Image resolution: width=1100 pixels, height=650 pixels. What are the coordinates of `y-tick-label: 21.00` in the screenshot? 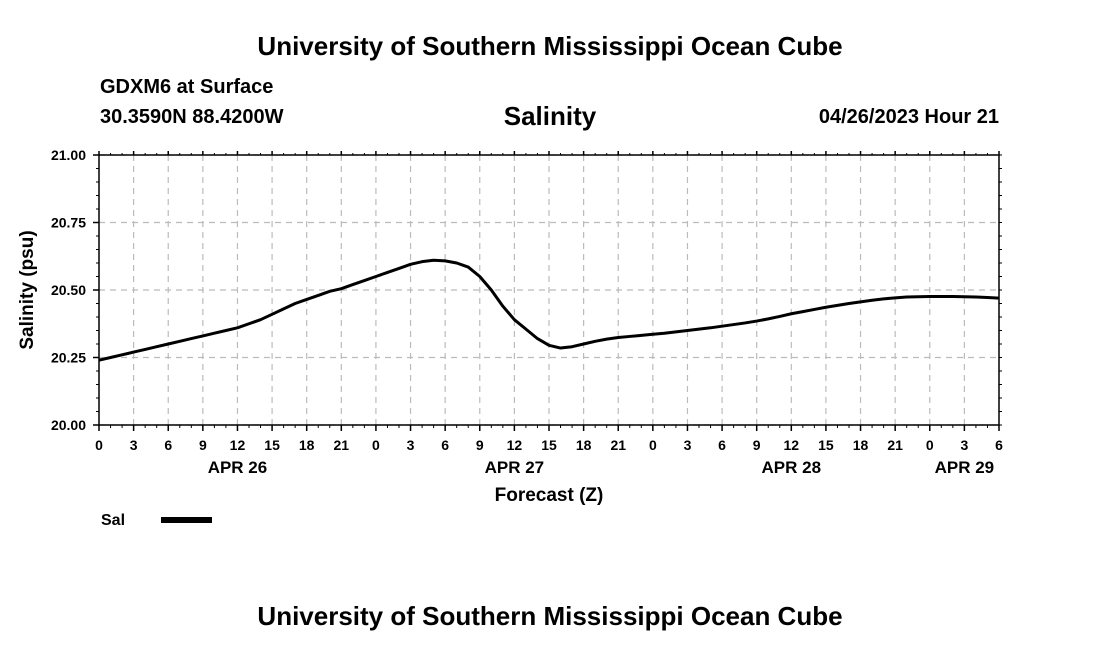 It's located at (68, 155).